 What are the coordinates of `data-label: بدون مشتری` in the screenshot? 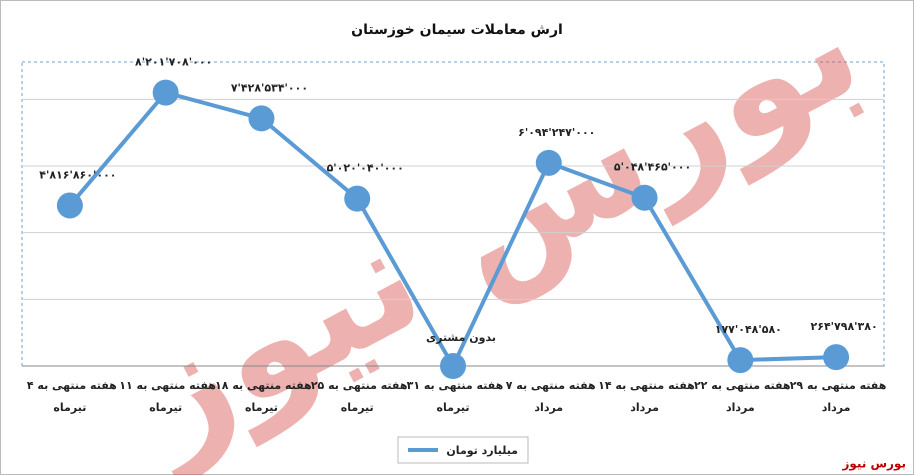 It's located at (461, 337).